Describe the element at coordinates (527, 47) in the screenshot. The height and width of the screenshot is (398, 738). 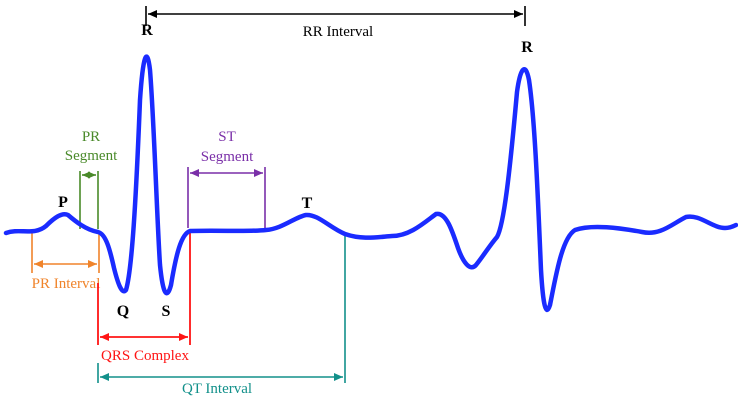
I see `r-wave-label-second: R` at that location.